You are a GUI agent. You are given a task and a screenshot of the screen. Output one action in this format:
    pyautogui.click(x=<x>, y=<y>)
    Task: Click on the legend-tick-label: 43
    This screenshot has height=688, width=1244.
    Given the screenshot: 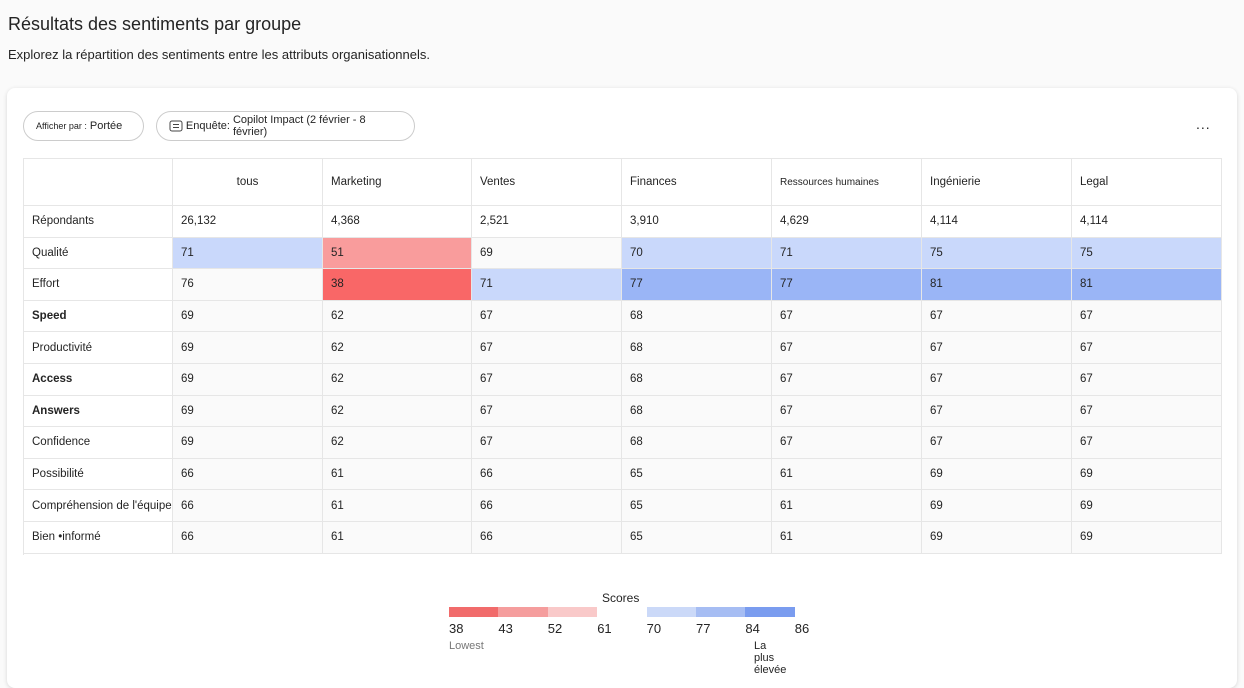 What is the action you would take?
    pyautogui.click(x=505, y=628)
    